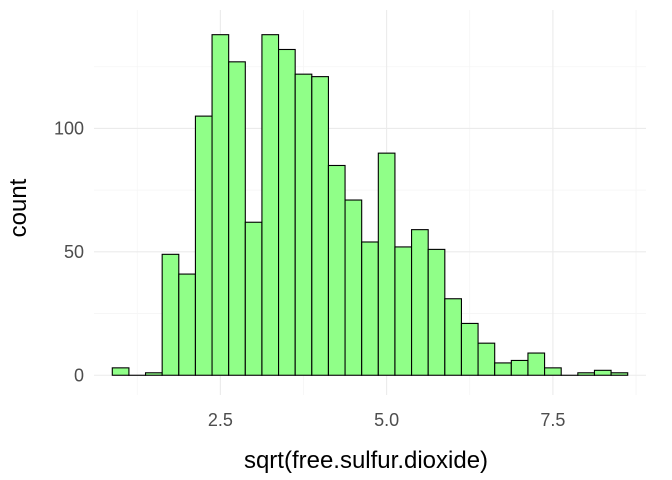  I want to click on x-tick-label: 7.5, so click(552, 420).